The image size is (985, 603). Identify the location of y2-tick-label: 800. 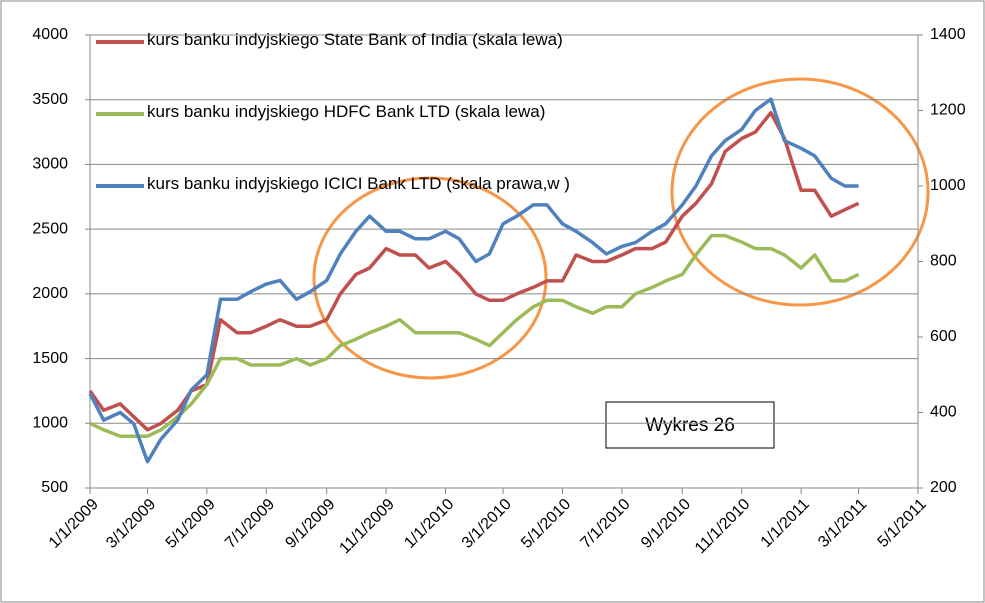
(943, 261).